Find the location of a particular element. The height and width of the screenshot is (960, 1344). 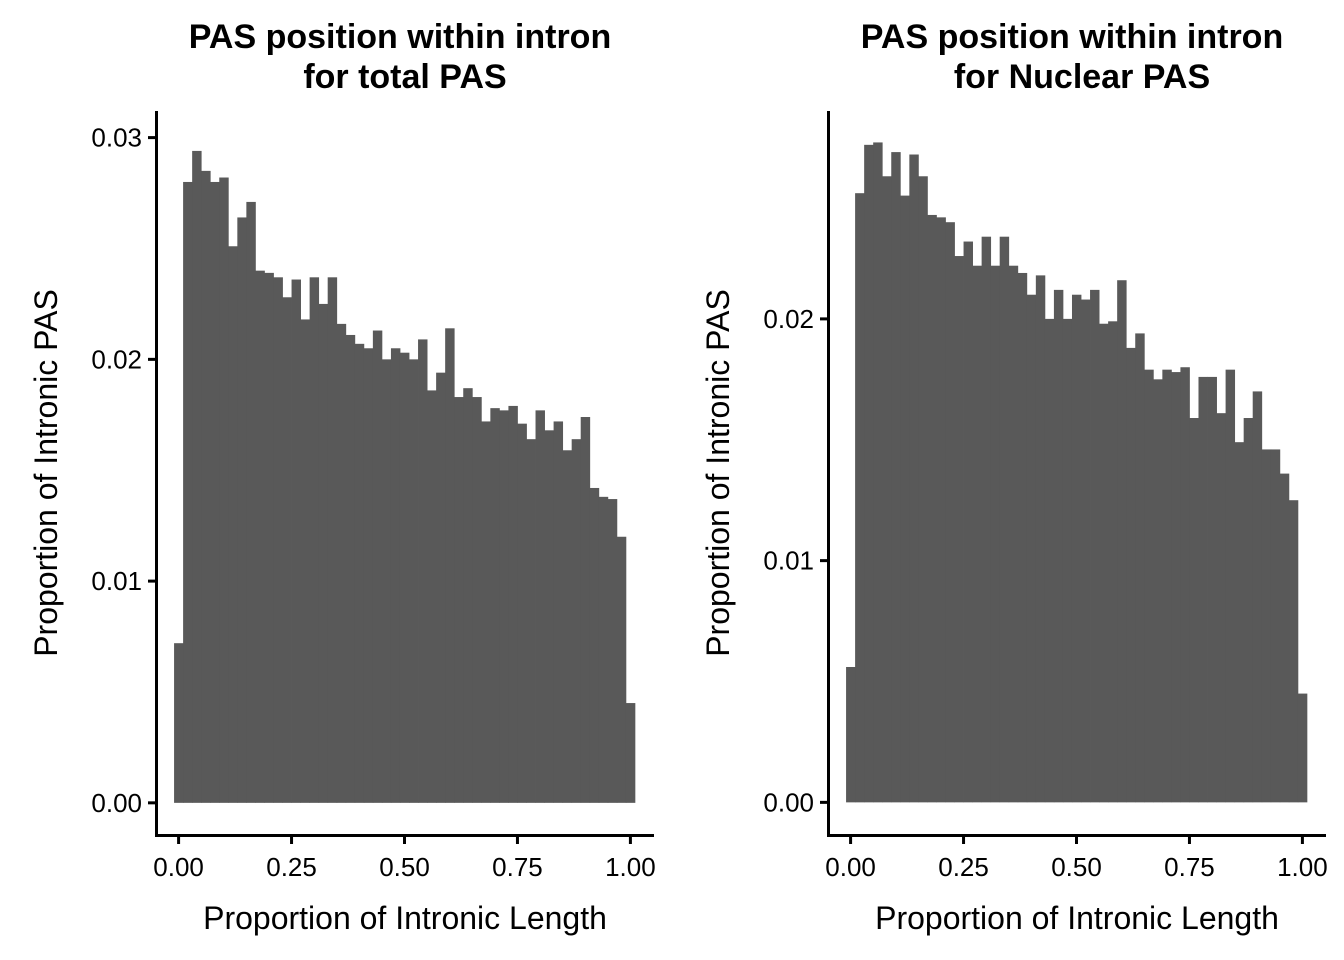

x-tick-label: 0.00 is located at coordinates (178, 867).